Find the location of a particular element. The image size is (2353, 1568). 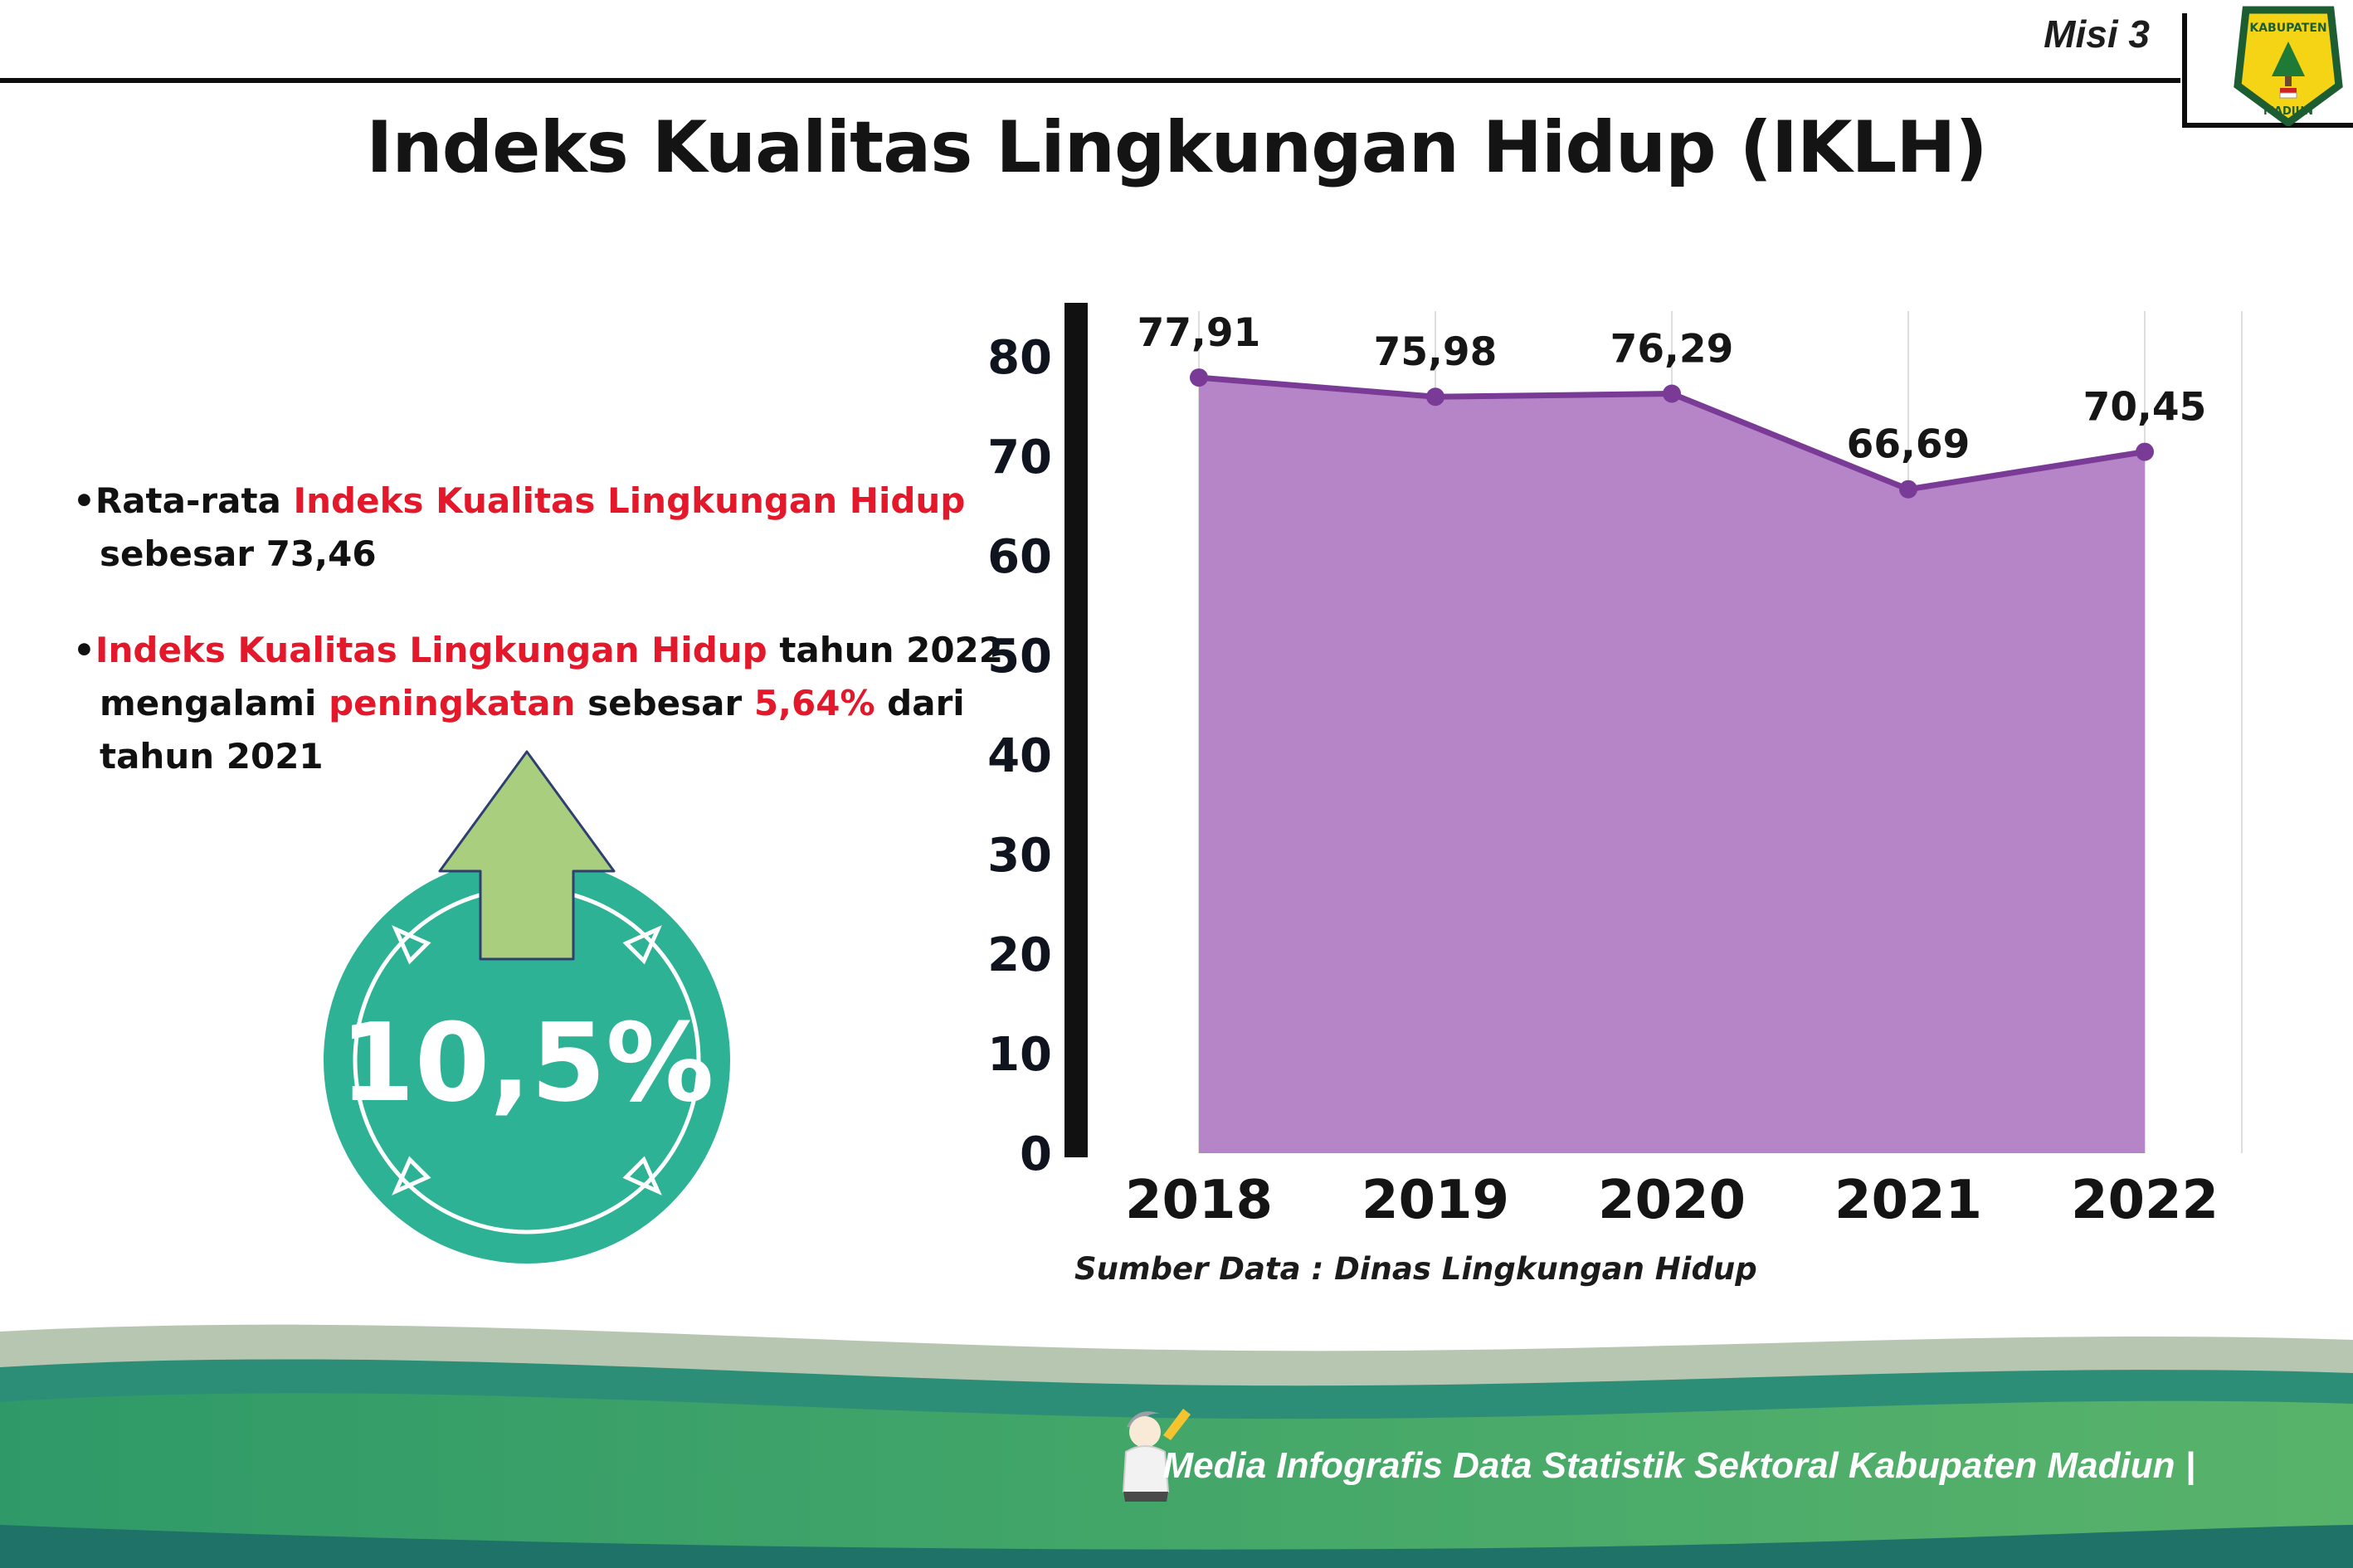

logo-shield-icon: KABUPATEN MADIUN is located at coordinates (2288, 67).